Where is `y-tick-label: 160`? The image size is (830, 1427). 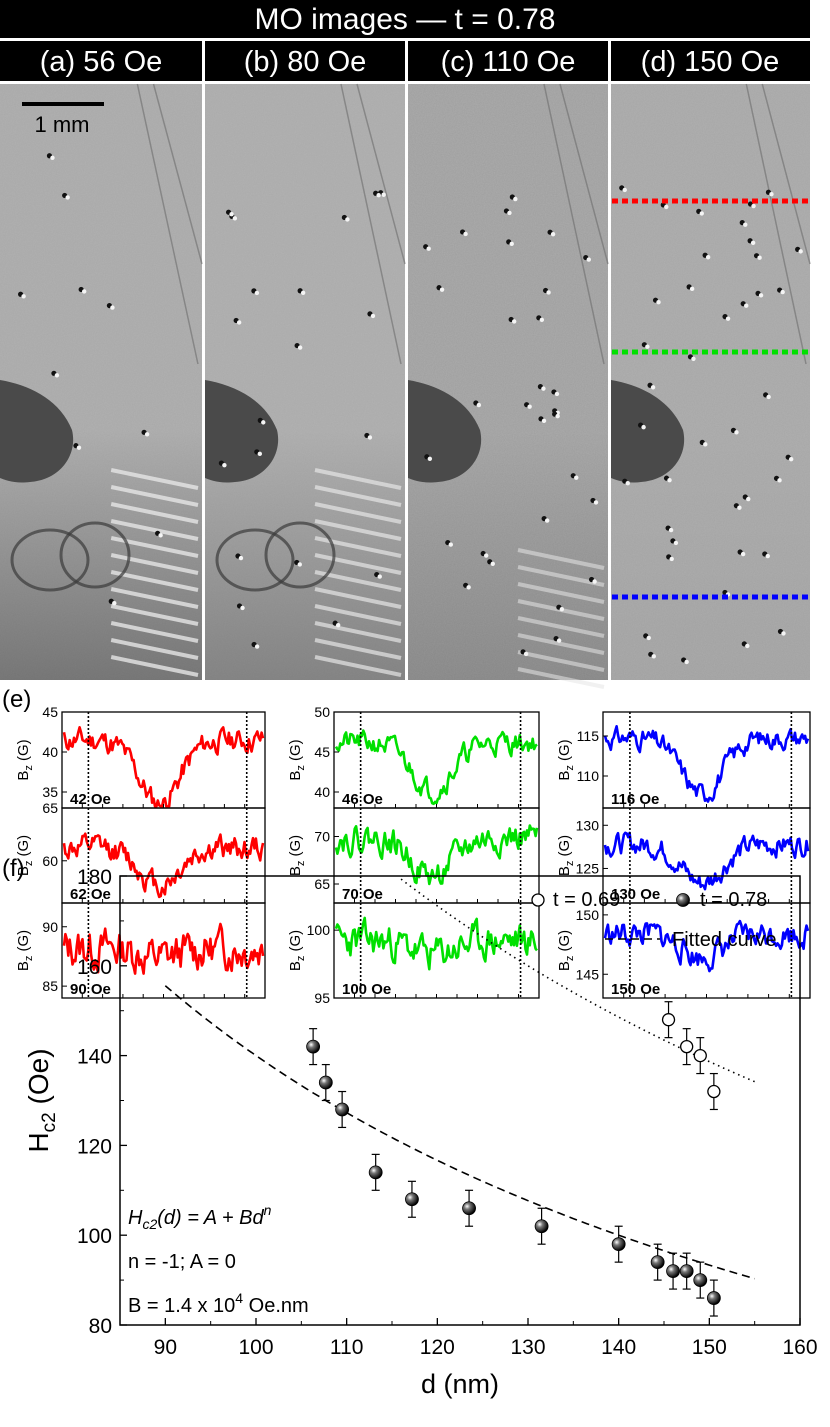
y-tick-label: 160 is located at coordinates (94, 967).